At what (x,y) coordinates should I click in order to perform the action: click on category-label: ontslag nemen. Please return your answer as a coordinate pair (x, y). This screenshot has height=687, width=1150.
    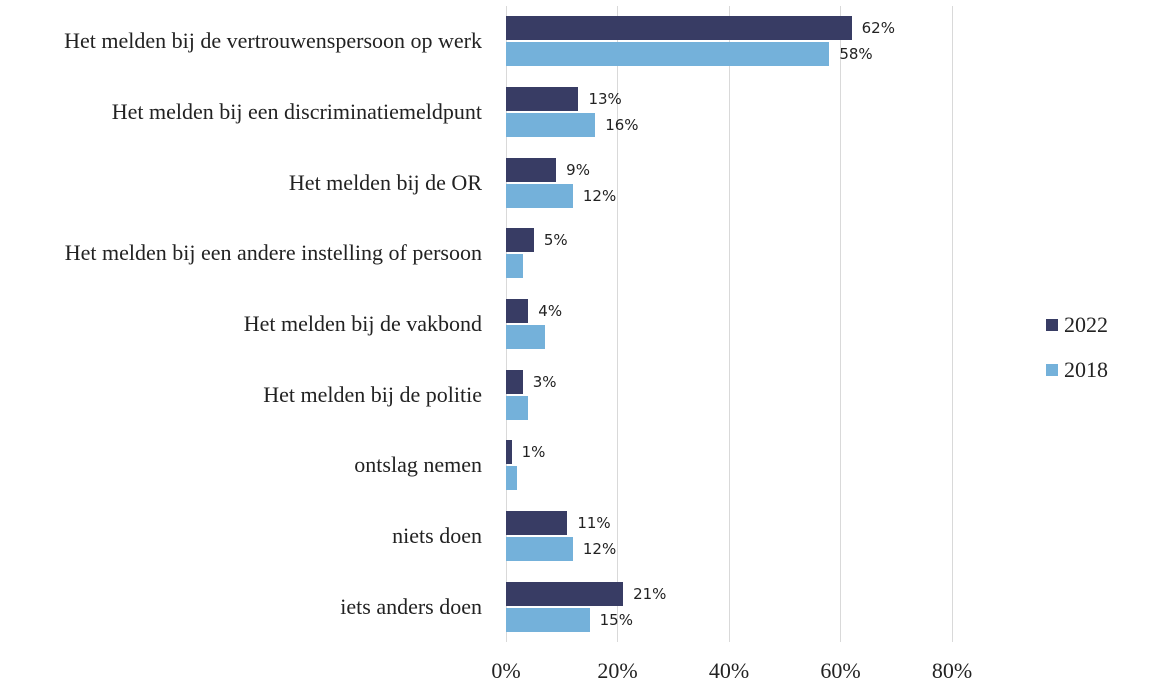
    Looking at the image, I should click on (418, 465).